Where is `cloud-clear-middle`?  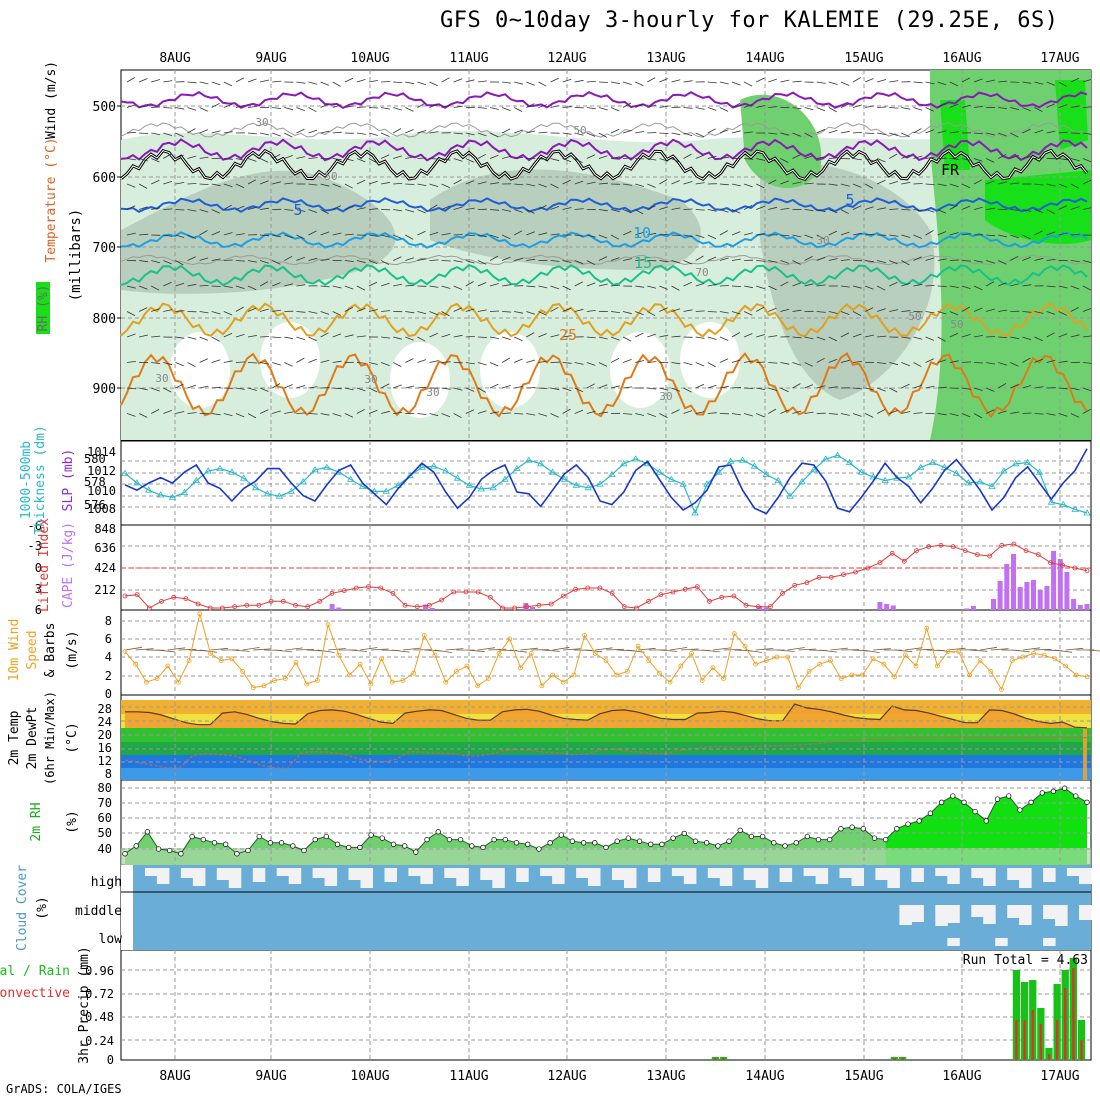
cloud-clear-middle is located at coordinates (917, 913).